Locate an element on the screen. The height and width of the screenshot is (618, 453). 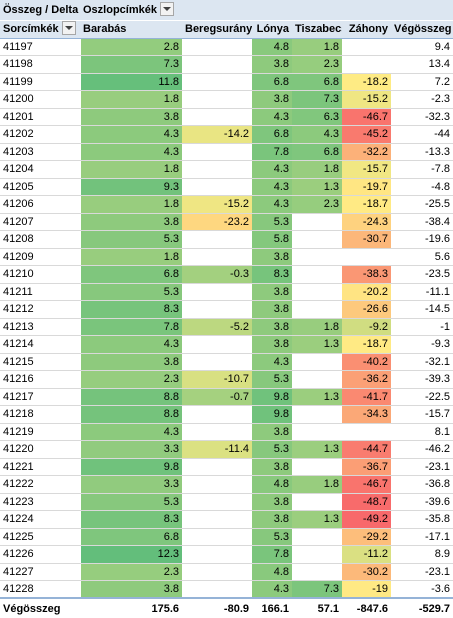
cell-barabas: 11.8 is located at coordinates (131, 82).